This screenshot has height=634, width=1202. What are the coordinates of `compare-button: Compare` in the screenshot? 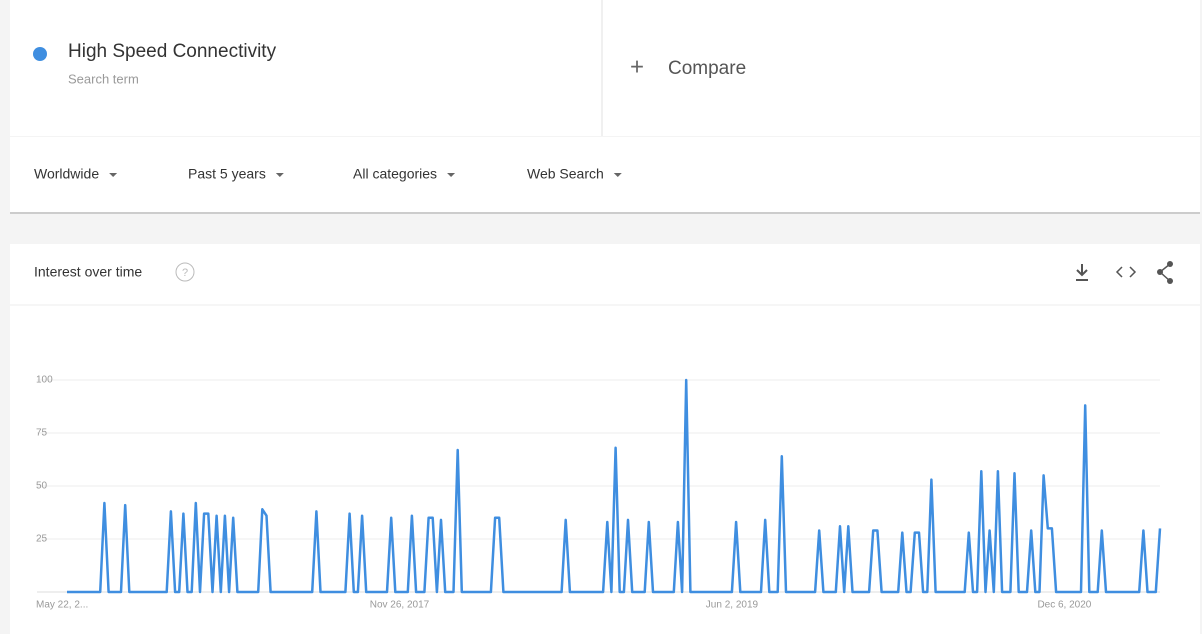 It's located at (707, 68).